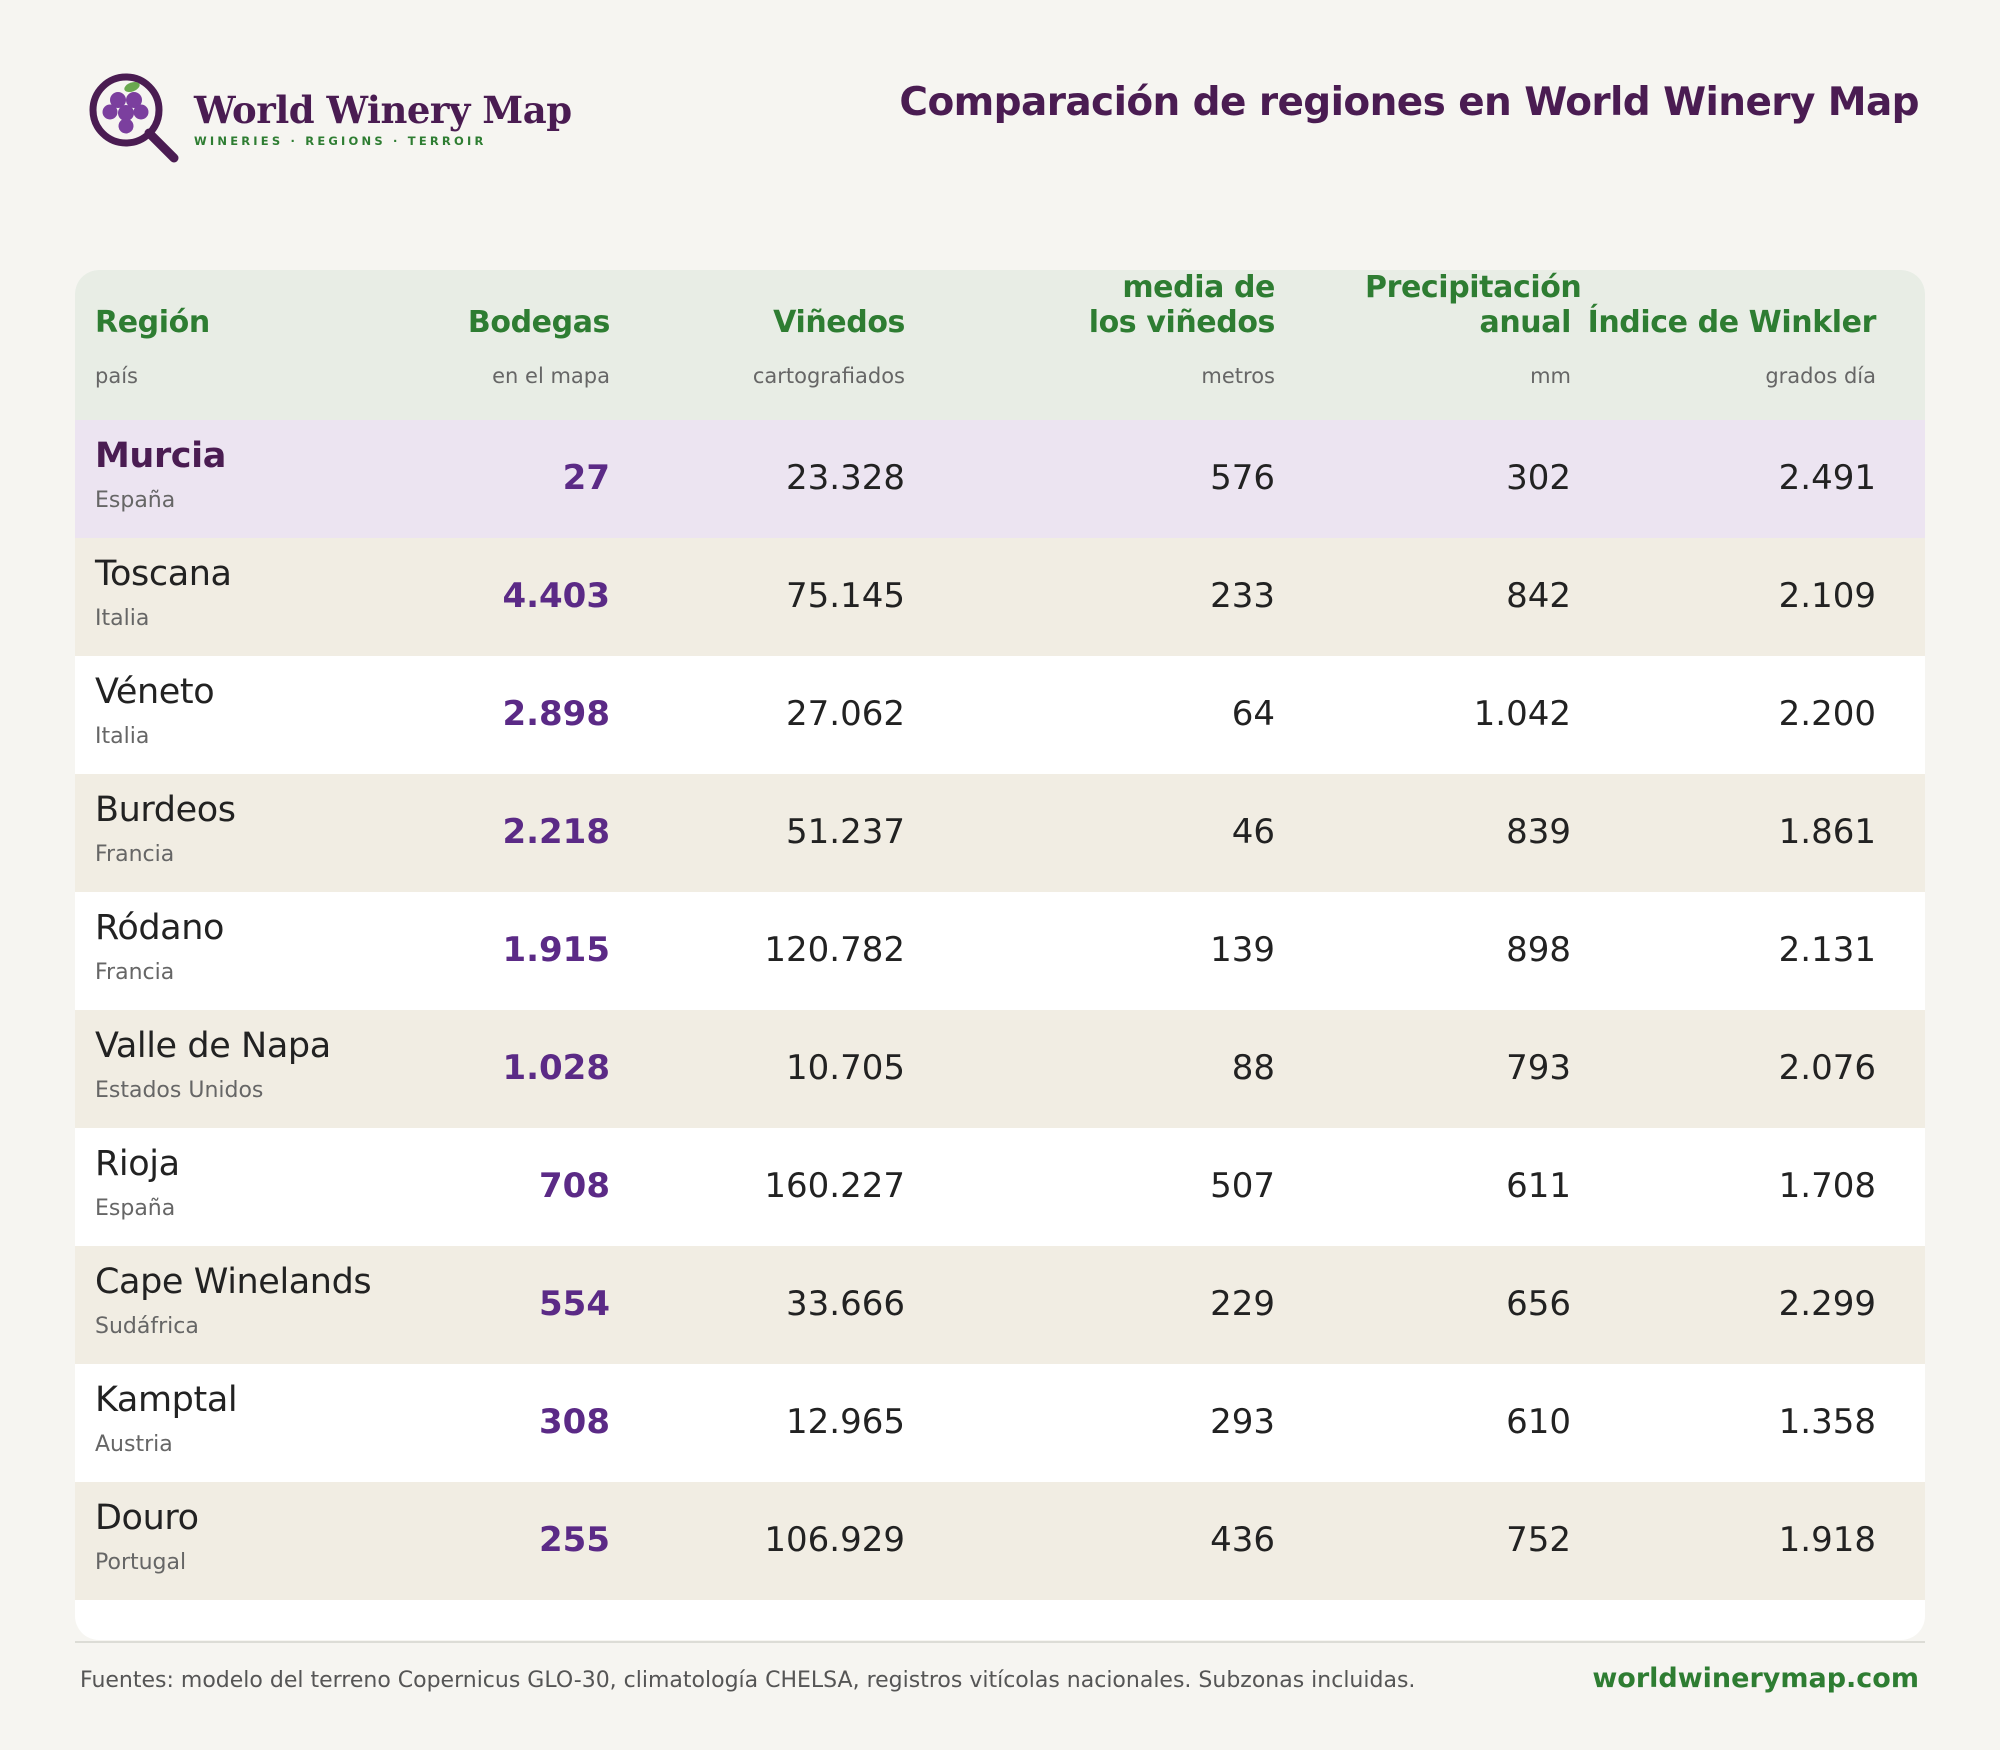 The height and width of the screenshot is (1750, 2000). What do you see at coordinates (179, 1090) in the screenshot?
I see `region-country: Estados Unidos` at bounding box center [179, 1090].